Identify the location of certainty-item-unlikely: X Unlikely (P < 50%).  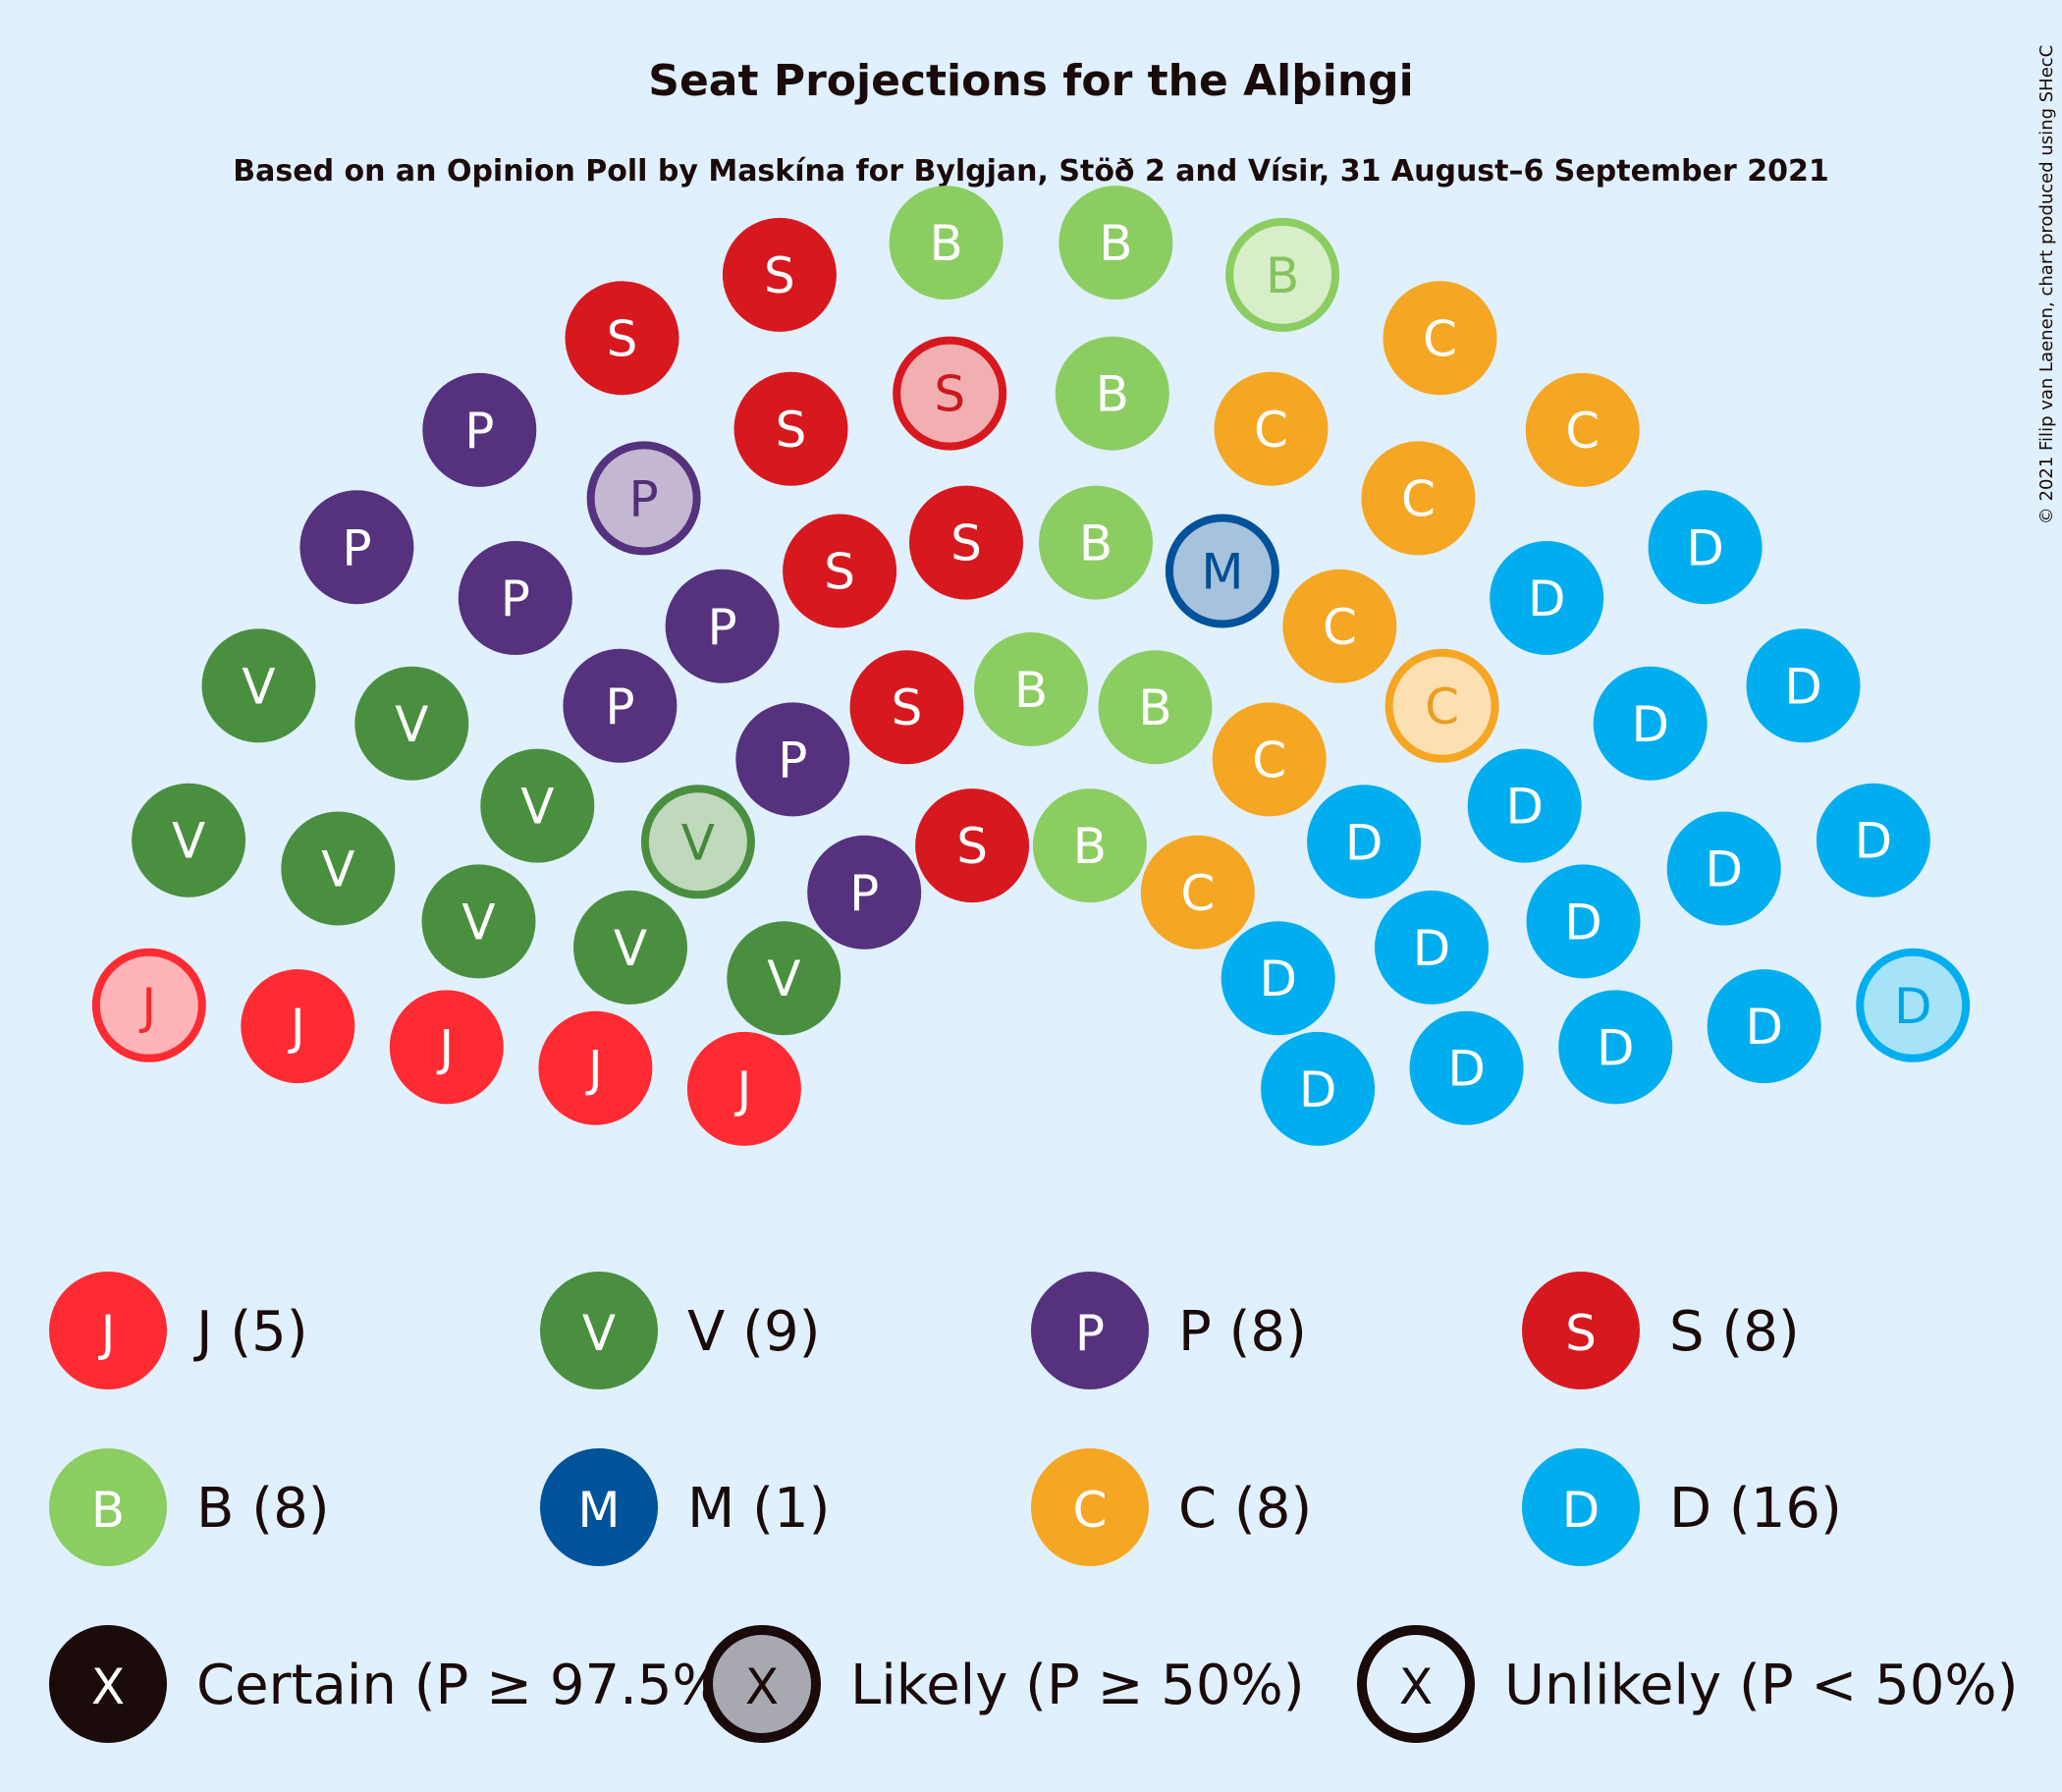
(1687, 1684).